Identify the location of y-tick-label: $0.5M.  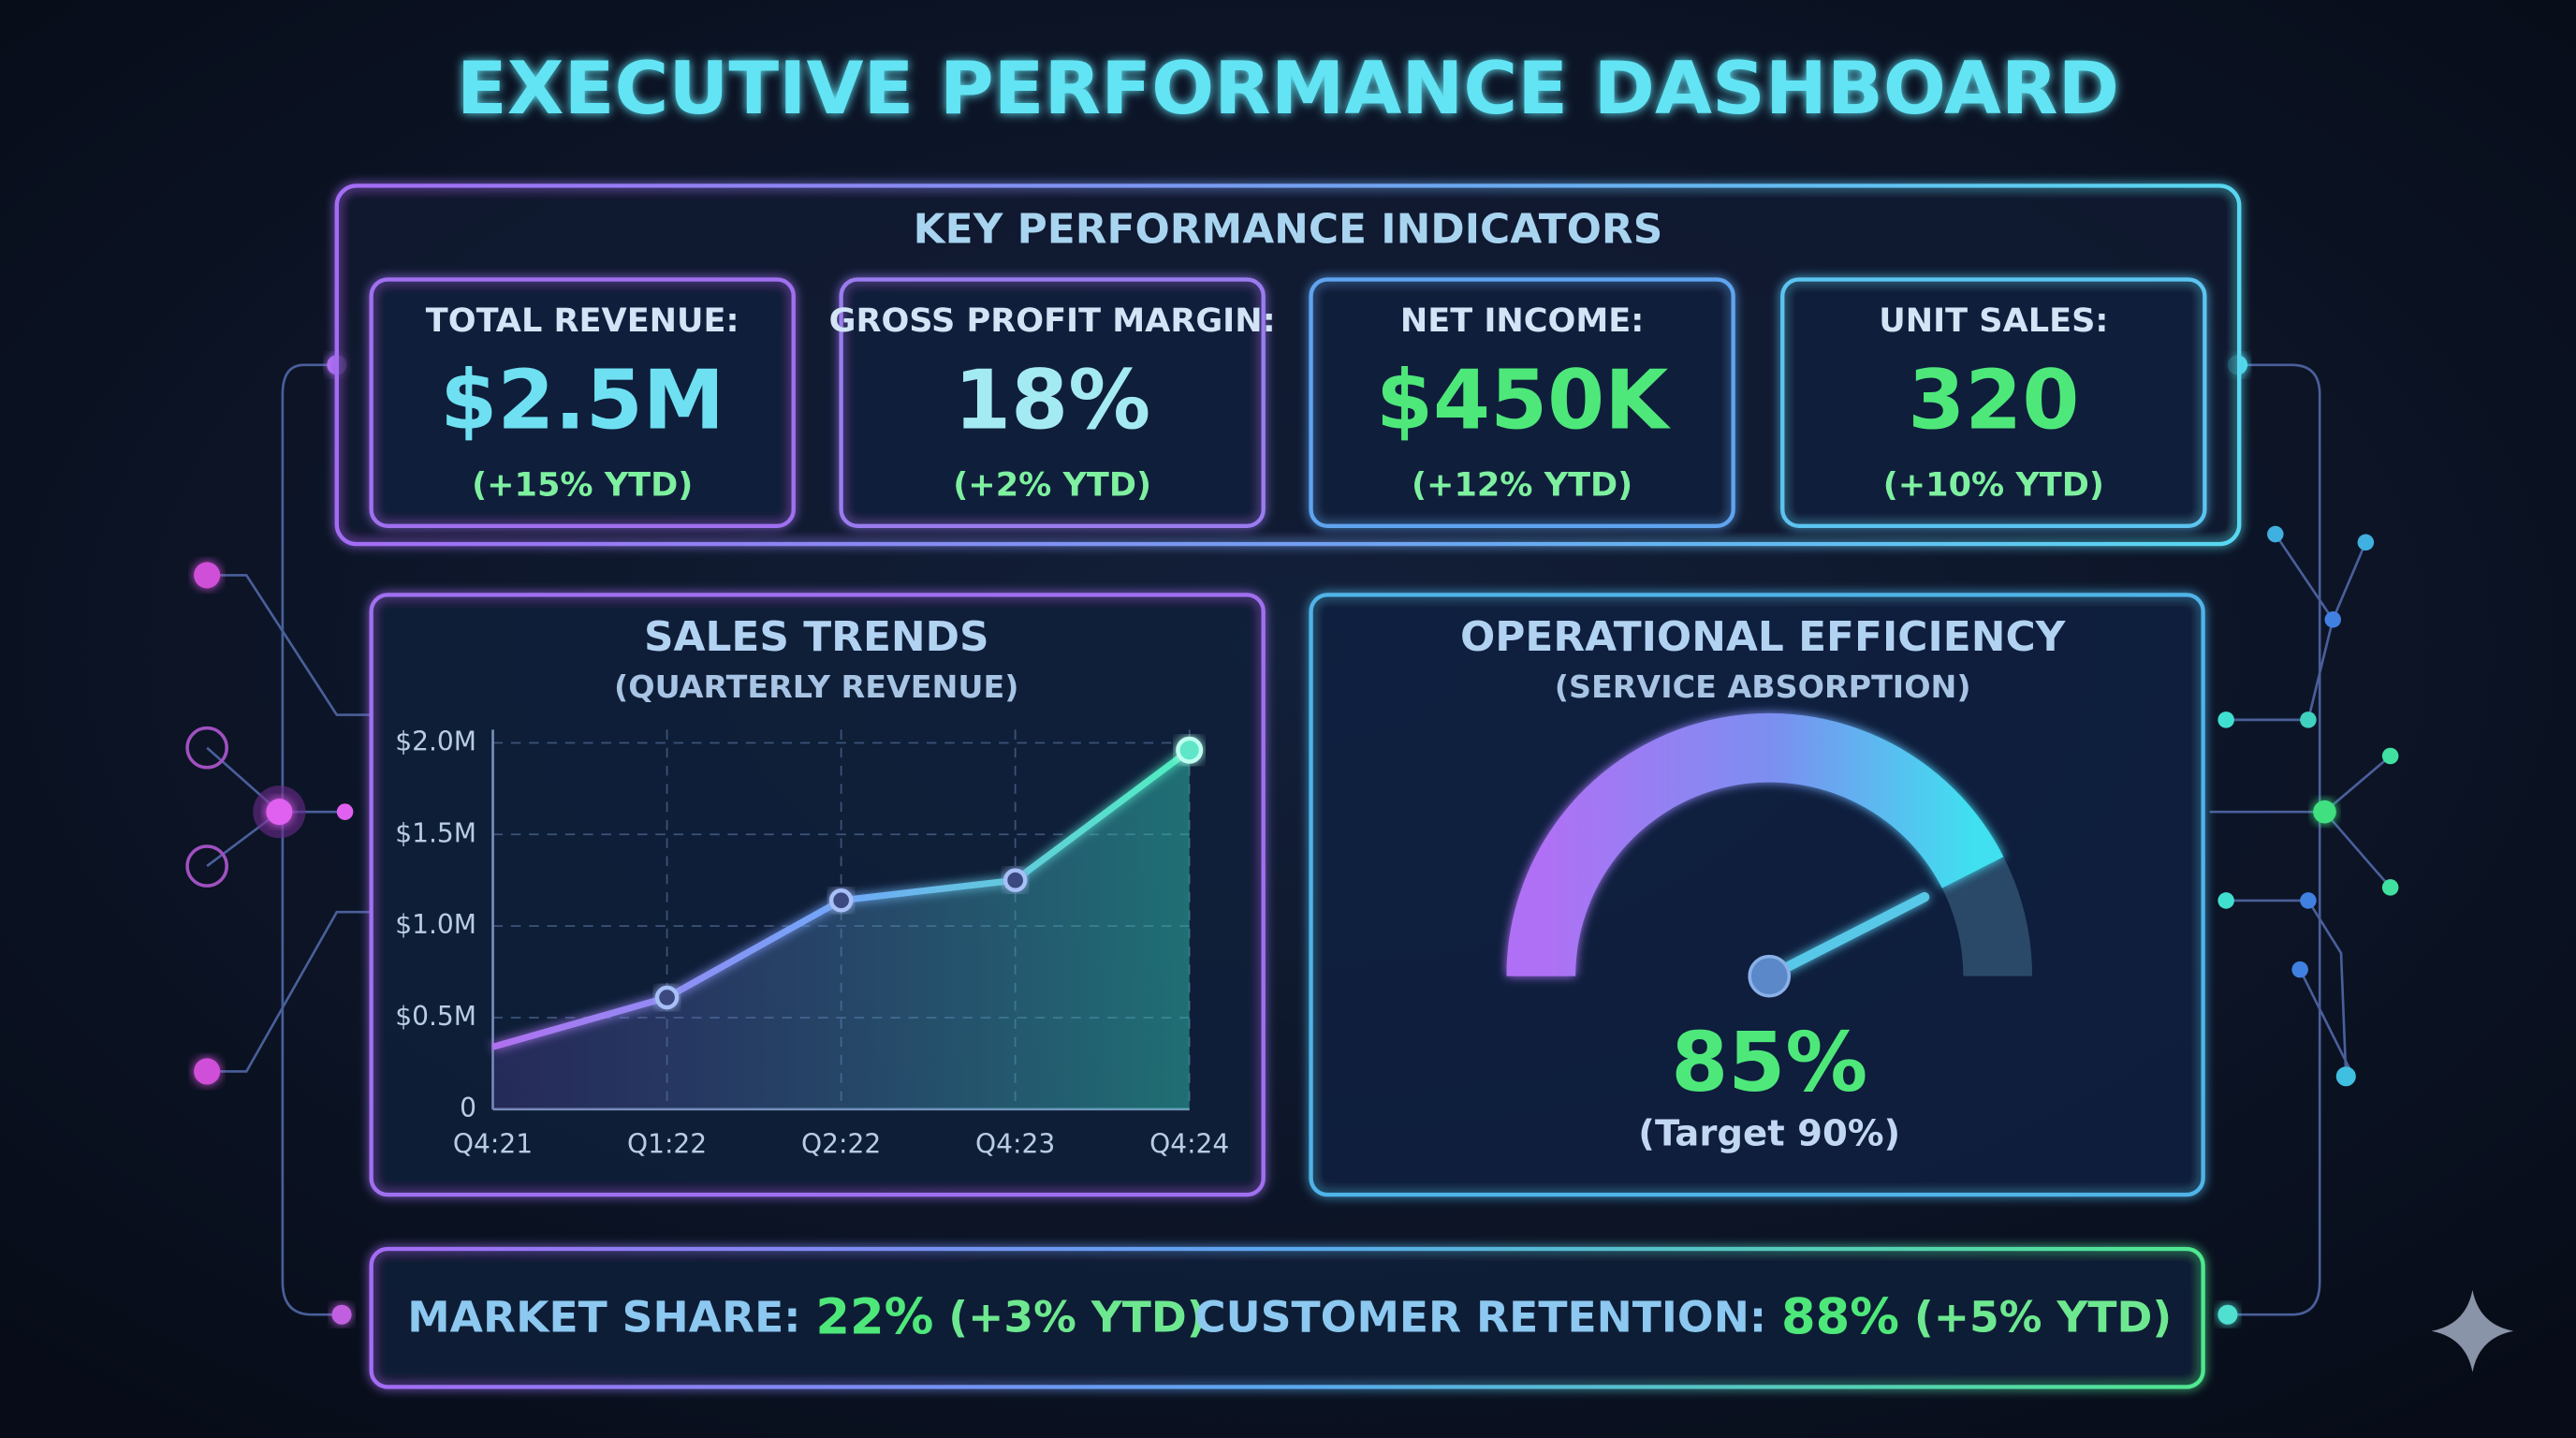
(435, 1016).